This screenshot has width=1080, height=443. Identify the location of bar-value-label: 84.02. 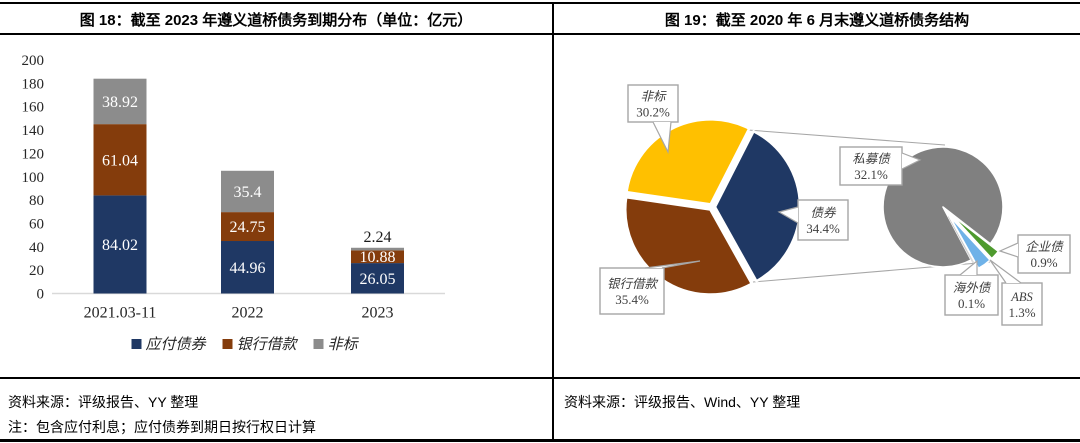
(120, 245).